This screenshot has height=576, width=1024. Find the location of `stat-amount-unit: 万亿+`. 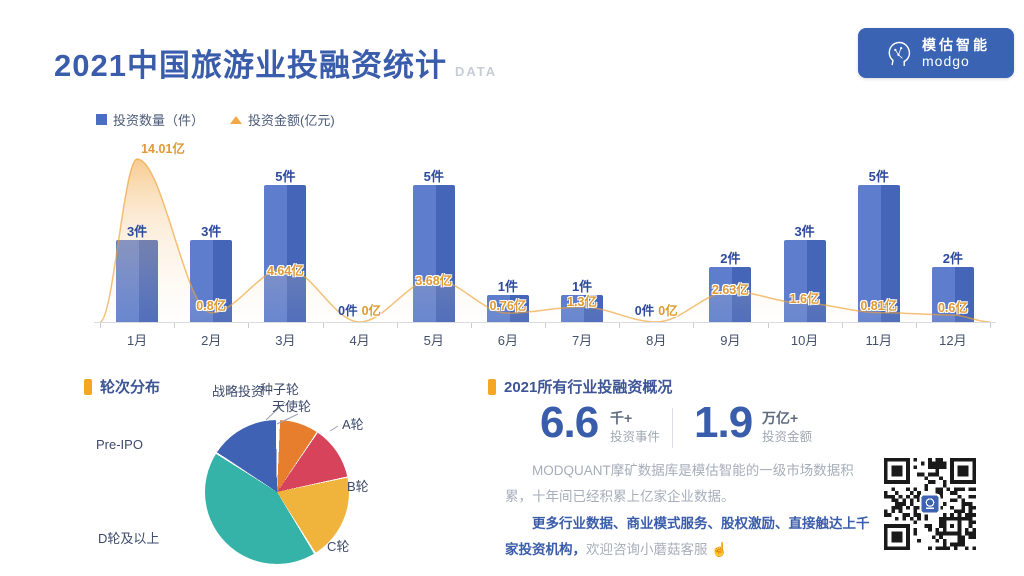

stat-amount-unit: 万亿+ is located at coordinates (780, 418).